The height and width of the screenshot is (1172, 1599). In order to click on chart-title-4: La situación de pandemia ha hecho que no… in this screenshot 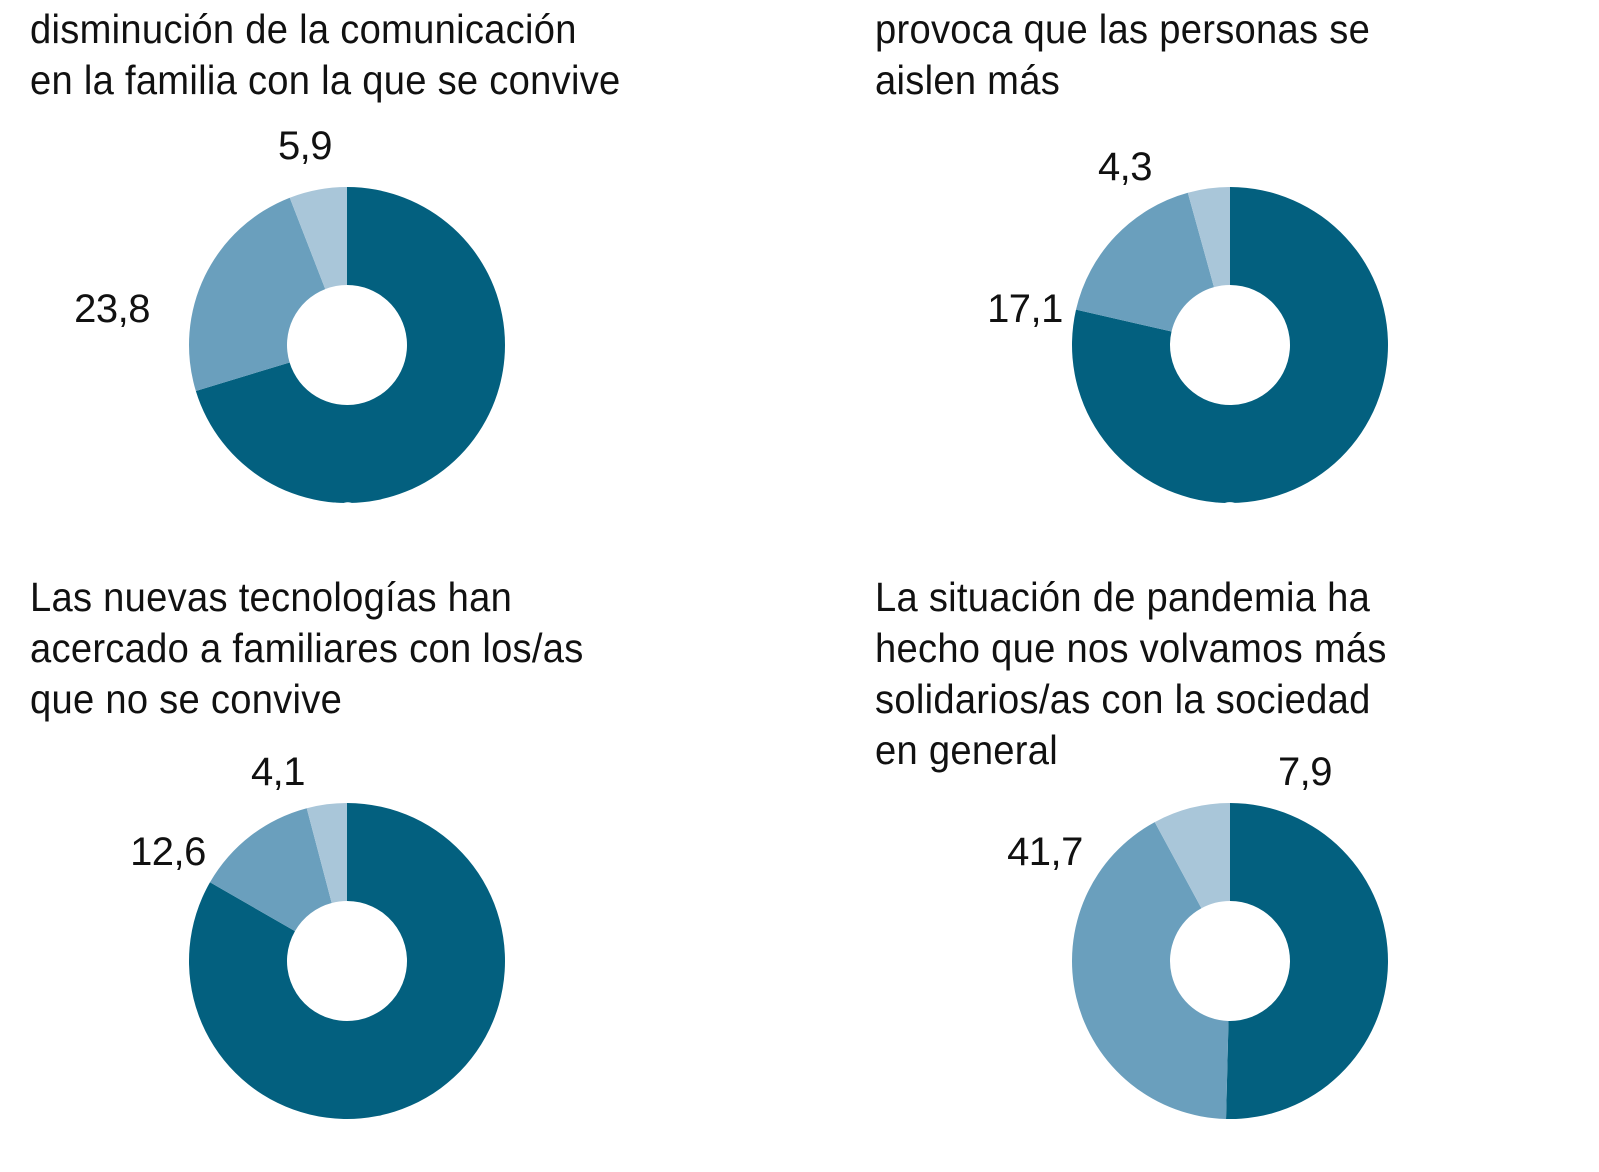, I will do `click(1131, 673)`.